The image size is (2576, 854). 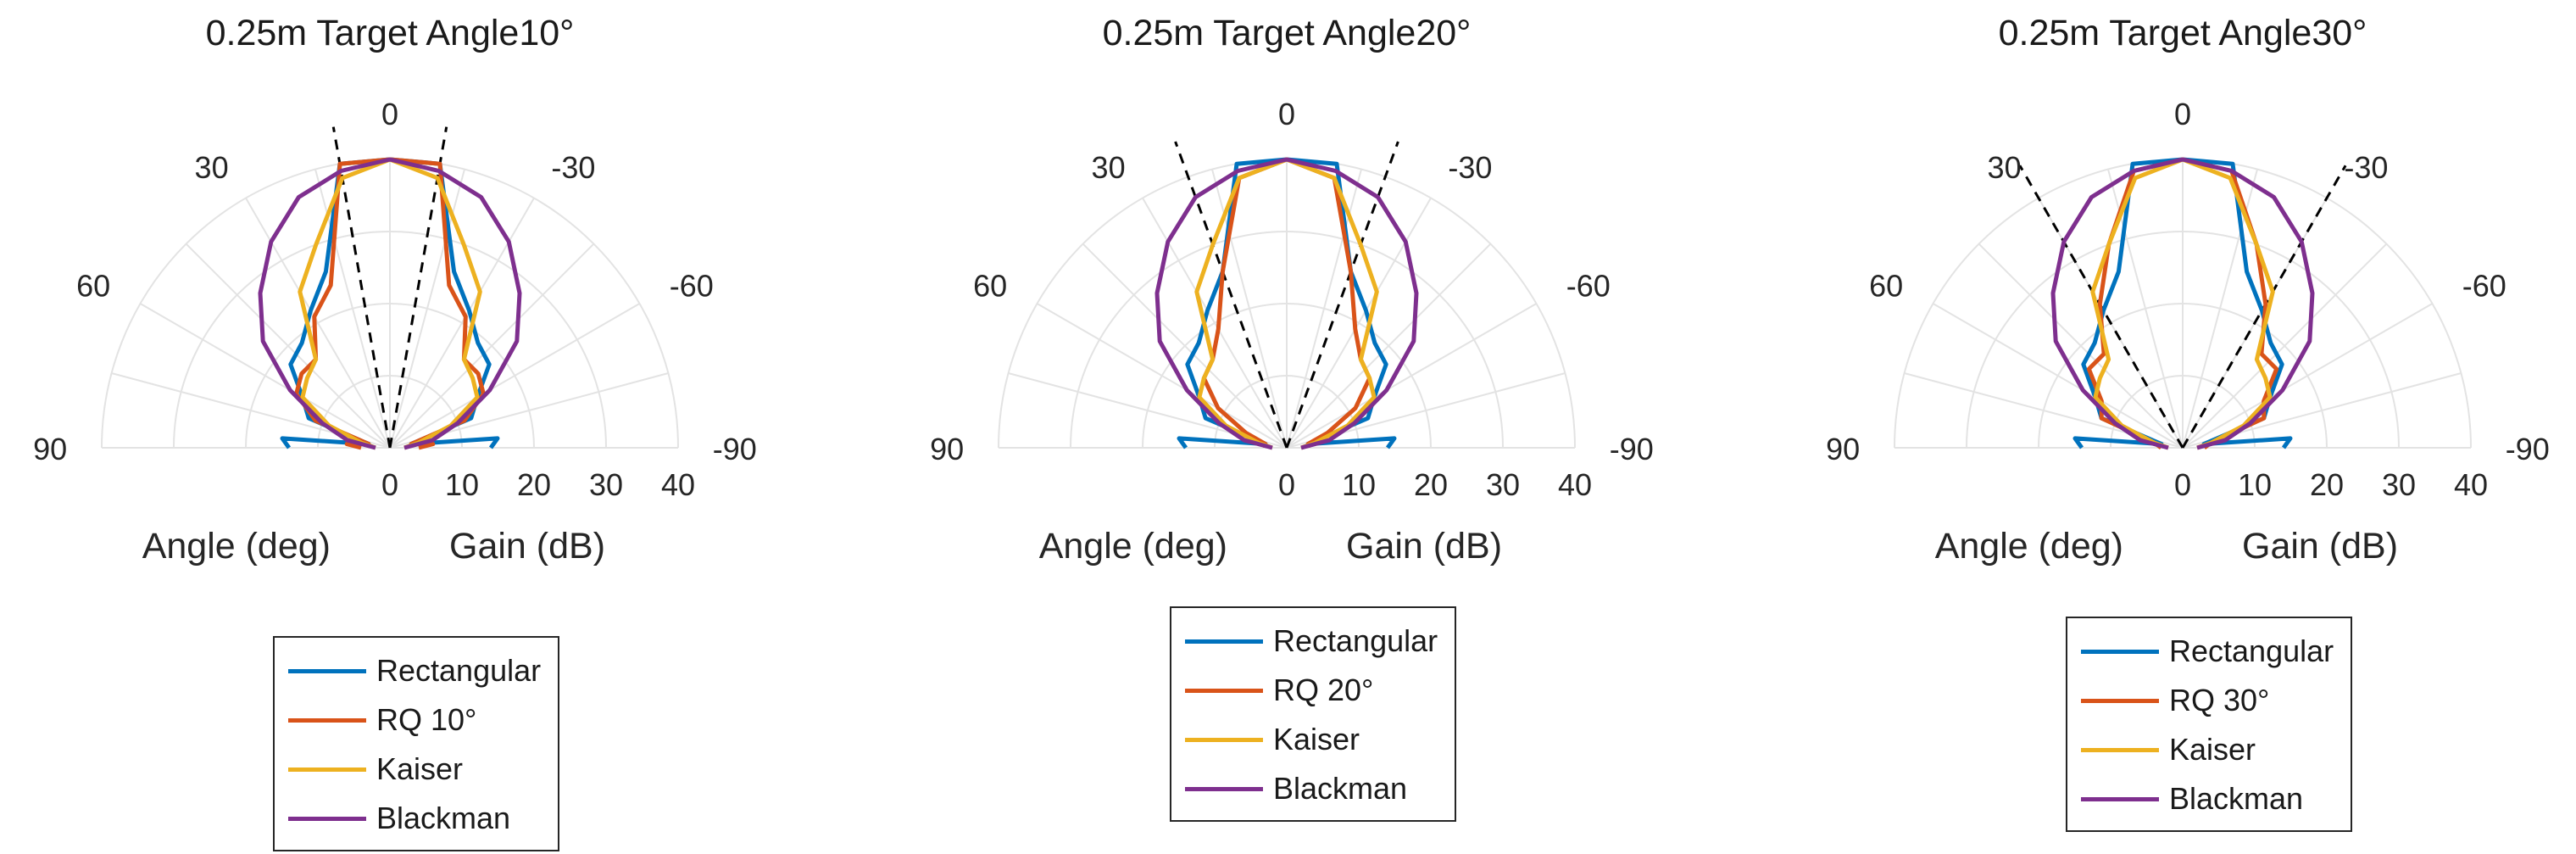 I want to click on legend-label: RQ 10°, so click(x=426, y=719).